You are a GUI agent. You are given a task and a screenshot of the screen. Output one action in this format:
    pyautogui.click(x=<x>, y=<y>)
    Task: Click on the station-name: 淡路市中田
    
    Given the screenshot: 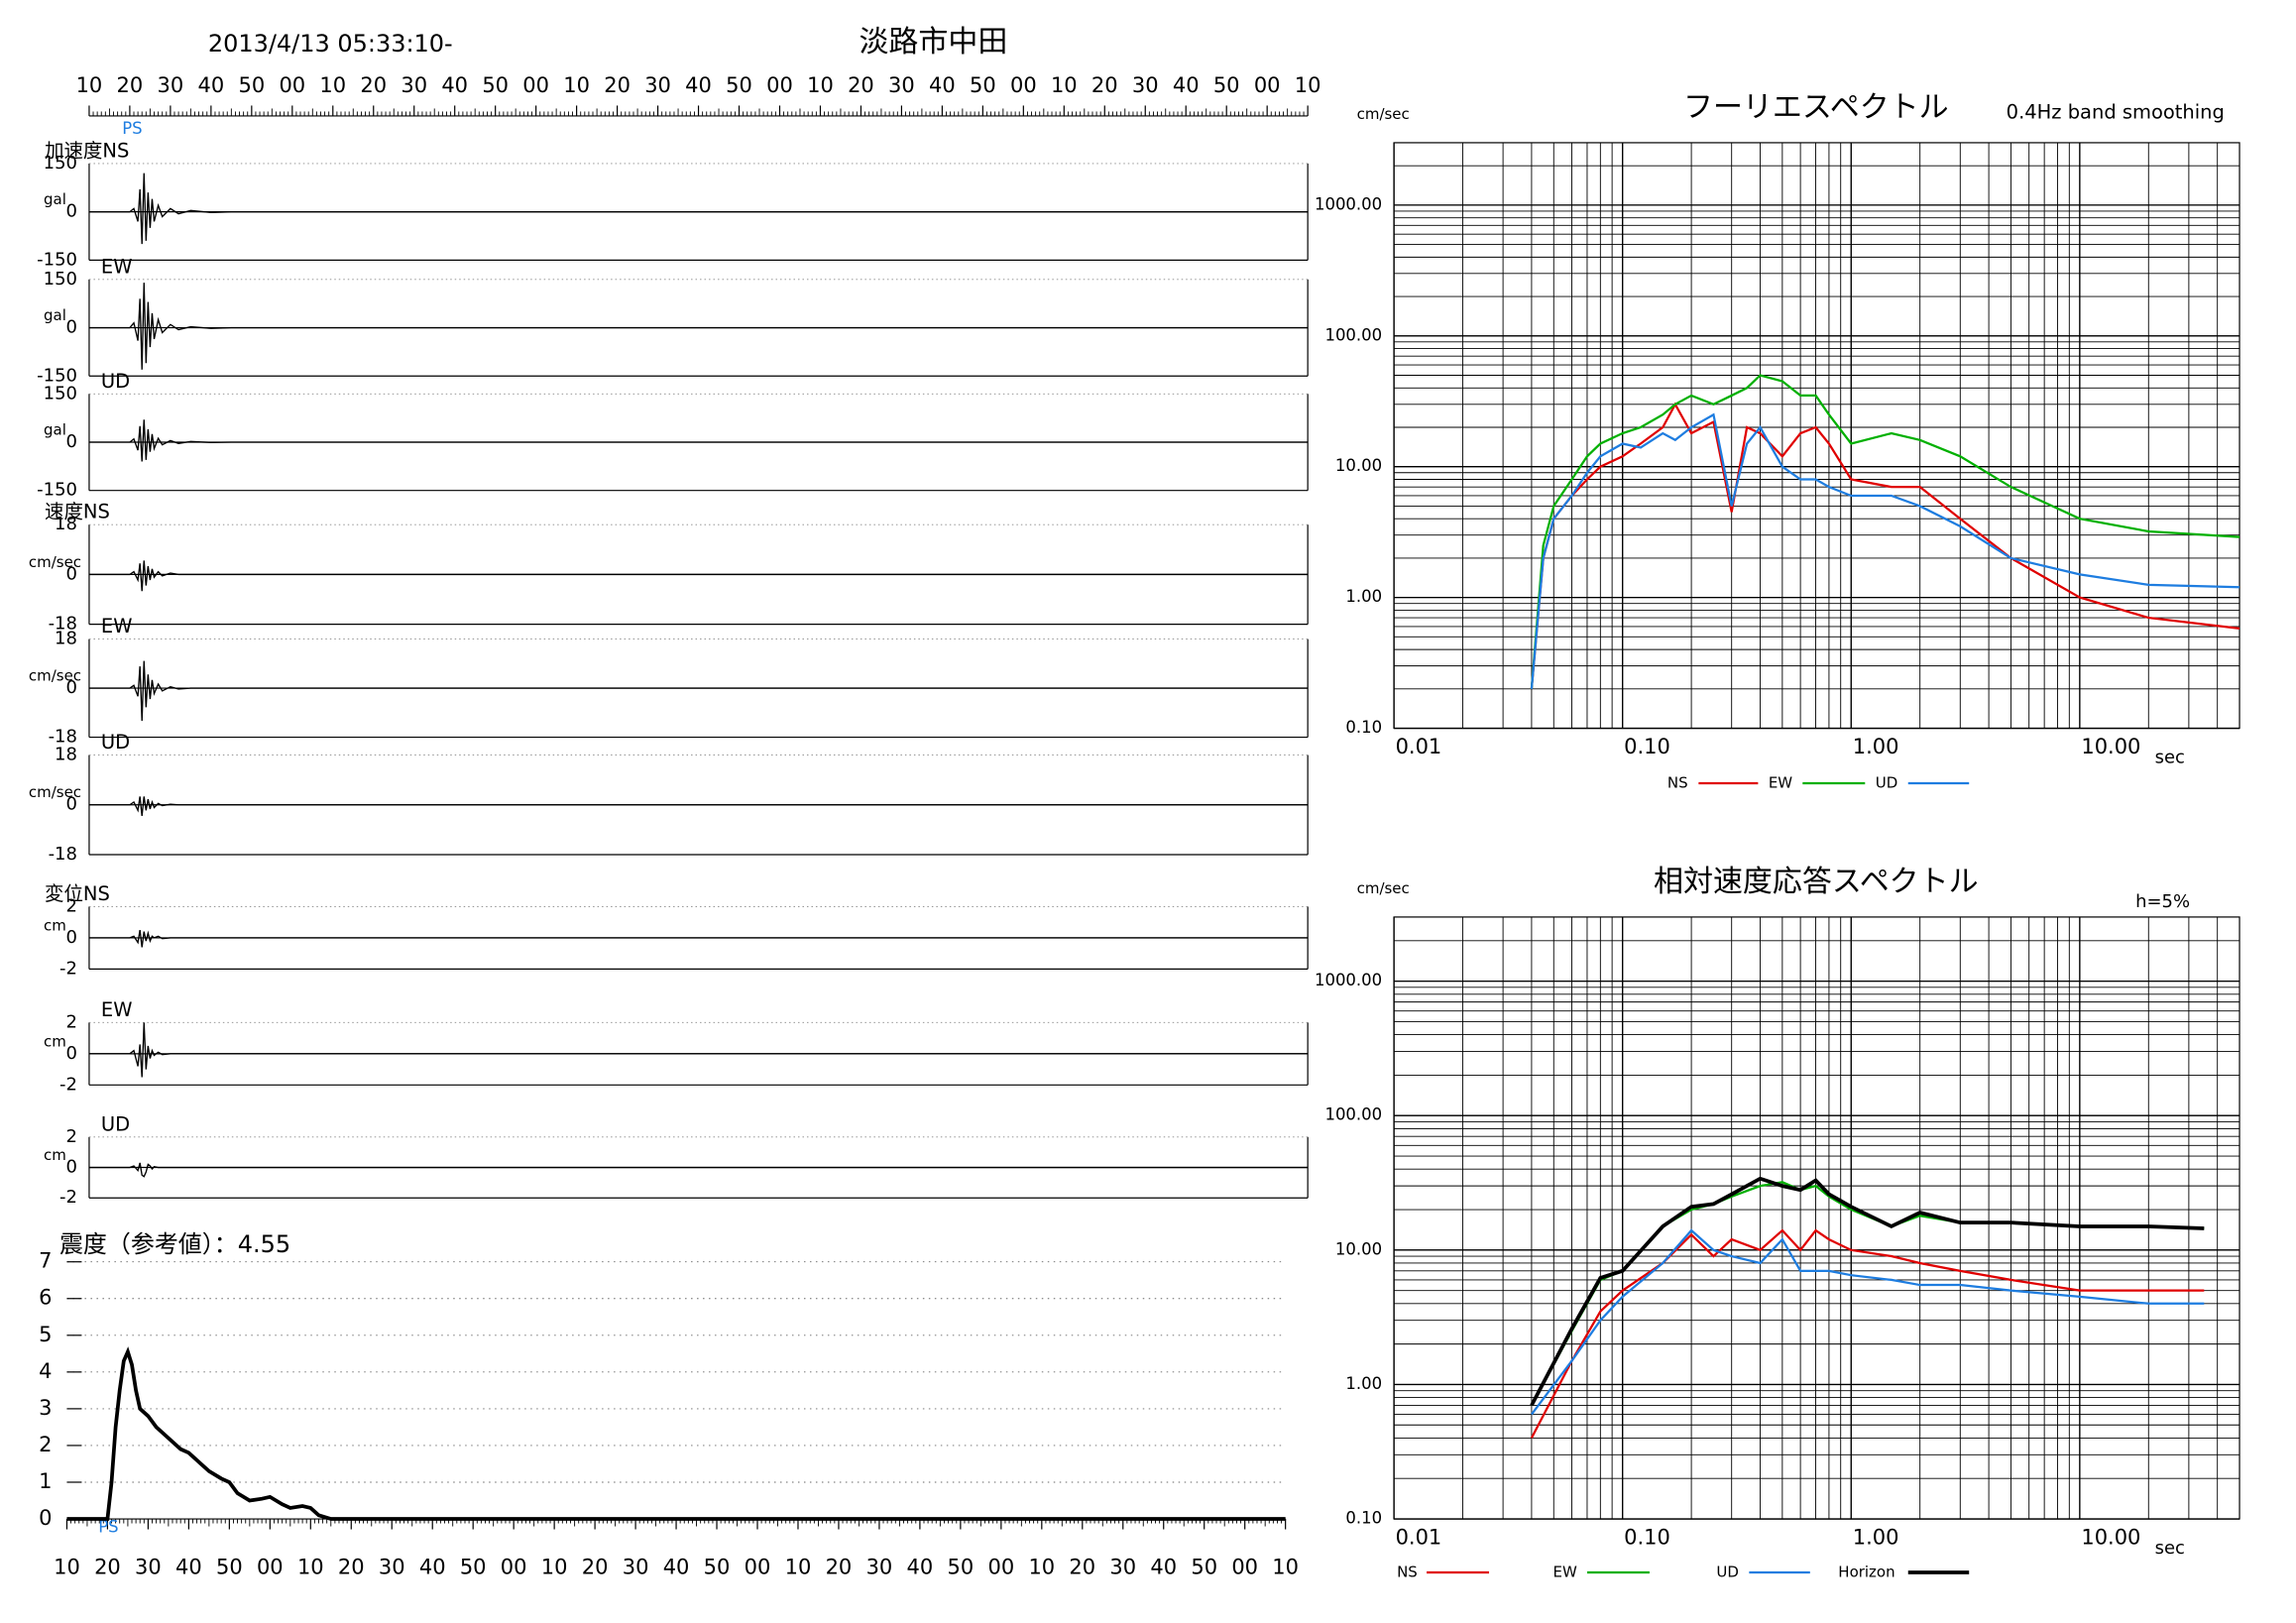 What is the action you would take?
    pyautogui.click(x=933, y=42)
    